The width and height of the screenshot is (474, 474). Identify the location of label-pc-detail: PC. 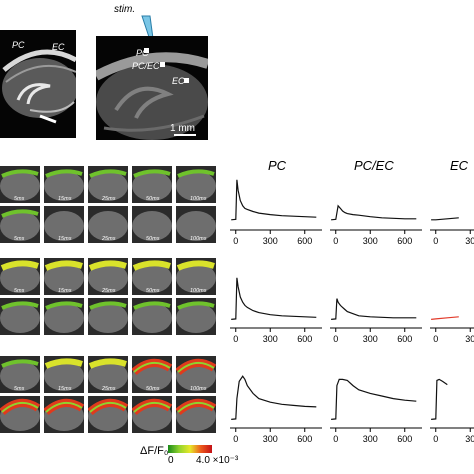
(142, 53).